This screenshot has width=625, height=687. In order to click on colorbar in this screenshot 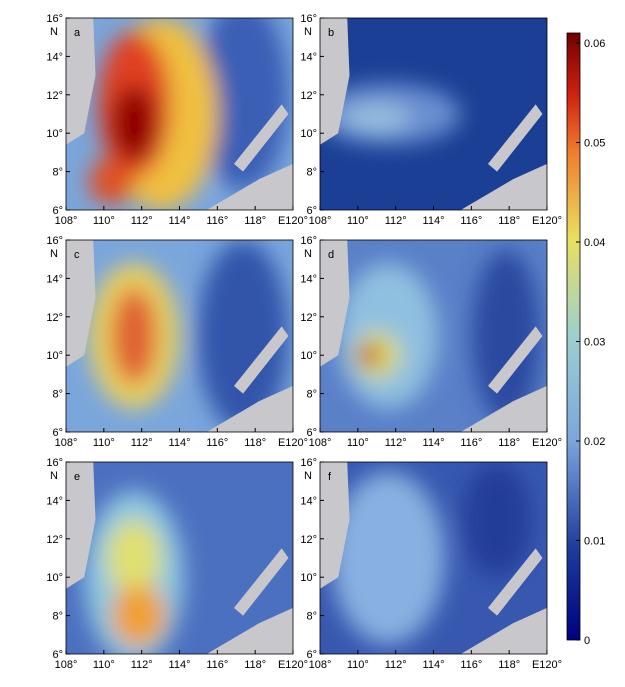, I will do `click(573, 336)`.